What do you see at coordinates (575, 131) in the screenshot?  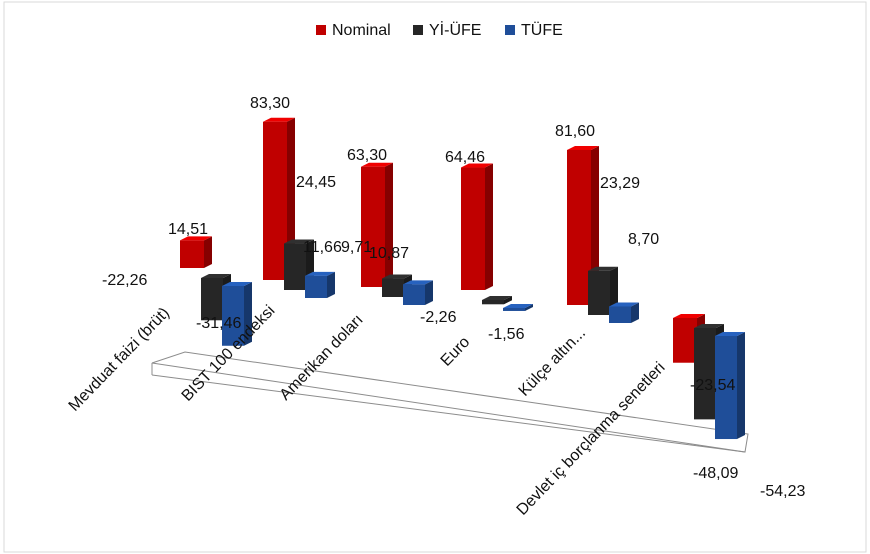 I see `data-label-kulce-alt-n-nominal: 81,60` at bounding box center [575, 131].